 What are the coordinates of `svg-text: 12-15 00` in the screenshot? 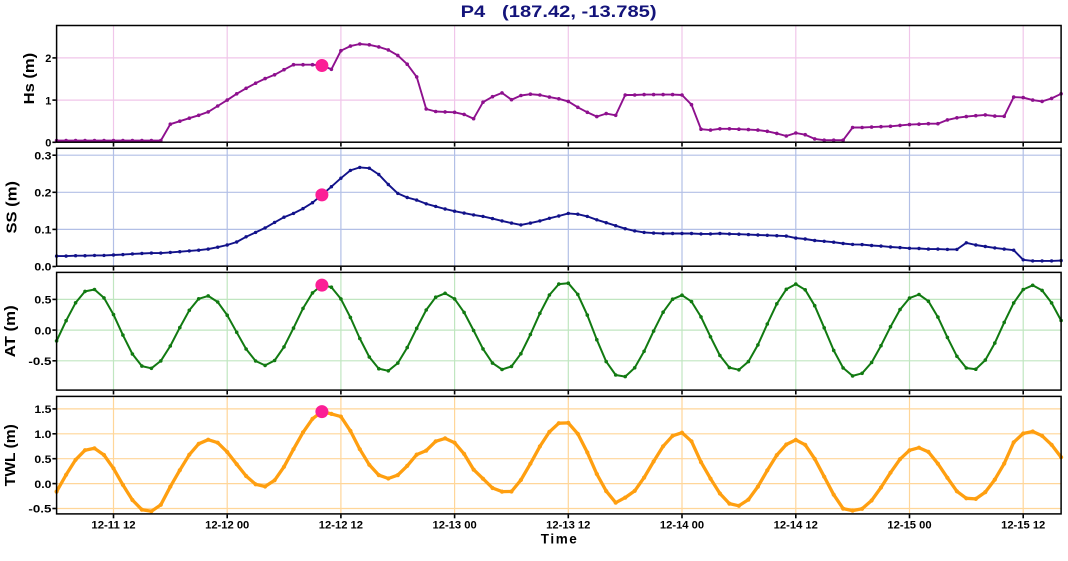 It's located at (909, 526).